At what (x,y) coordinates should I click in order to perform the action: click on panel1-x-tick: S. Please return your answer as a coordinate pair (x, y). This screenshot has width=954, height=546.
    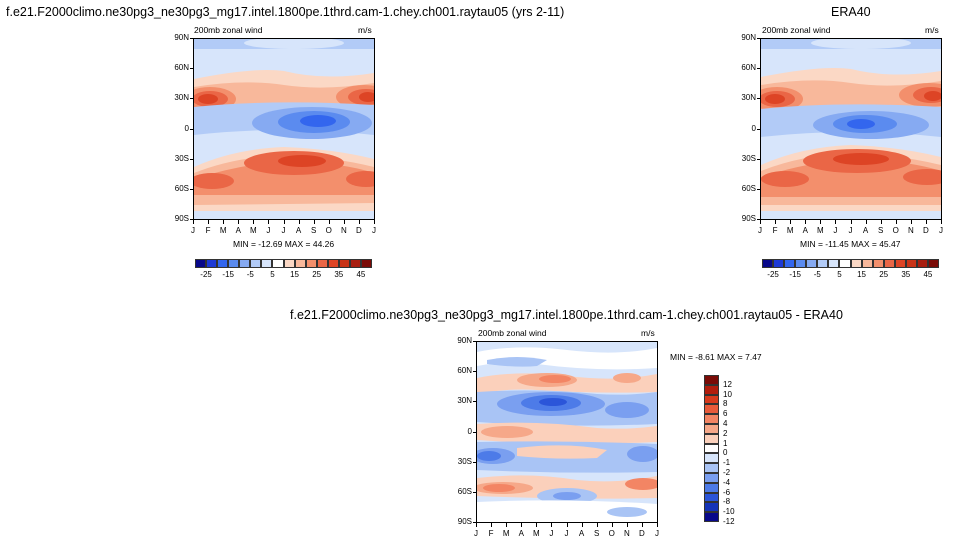
    Looking at the image, I should click on (313, 230).